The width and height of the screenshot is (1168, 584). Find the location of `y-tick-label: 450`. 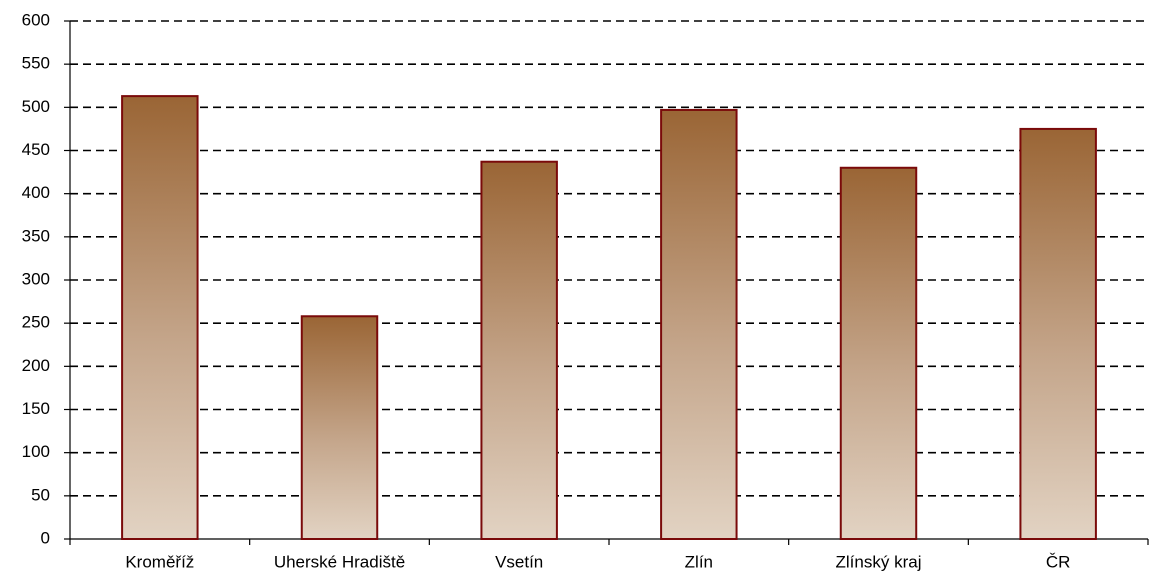

y-tick-label: 450 is located at coordinates (36, 149).